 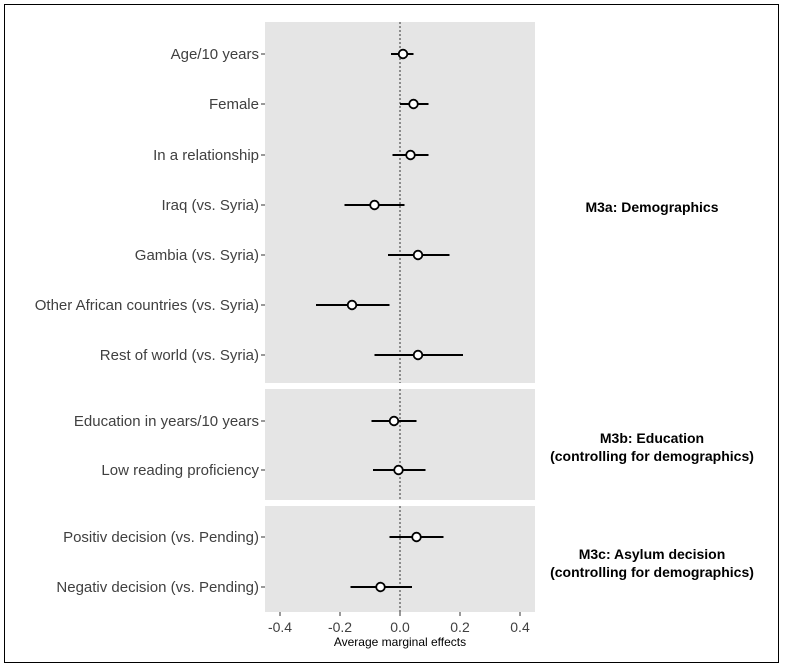 What do you see at coordinates (179, 355) in the screenshot?
I see `y-tick-label: Rest of world (vs. Syria)` at bounding box center [179, 355].